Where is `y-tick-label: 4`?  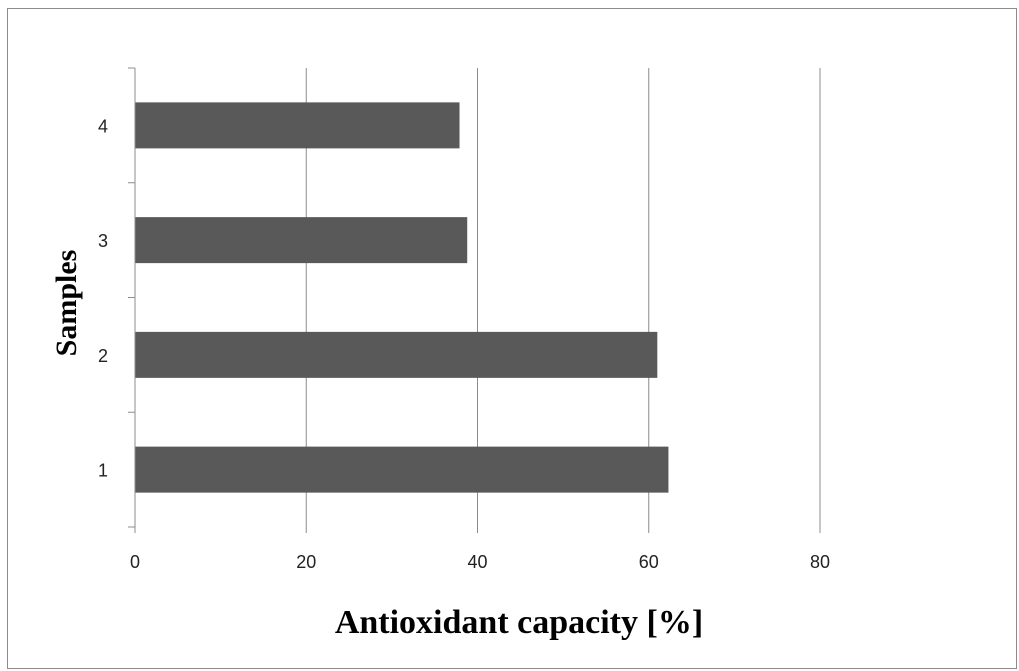 y-tick-label: 4 is located at coordinates (103, 126).